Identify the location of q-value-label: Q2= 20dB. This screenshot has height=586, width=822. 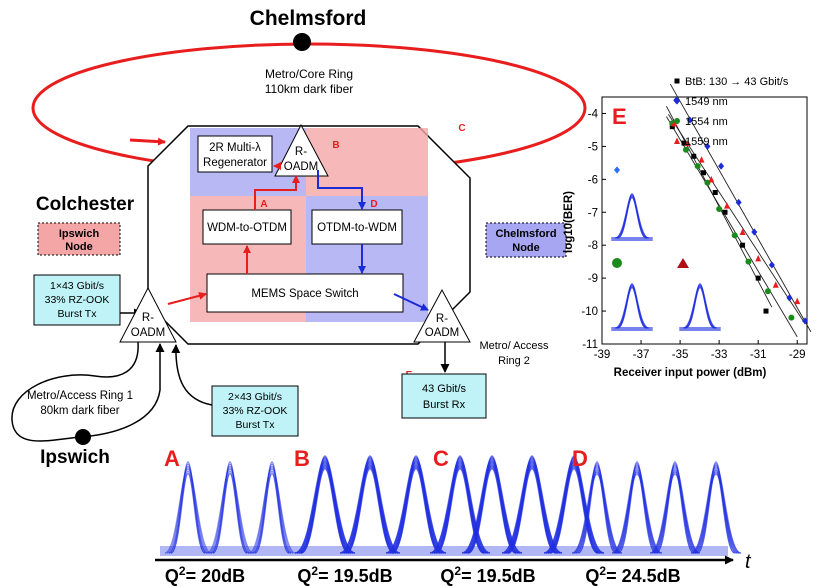
(205, 575).